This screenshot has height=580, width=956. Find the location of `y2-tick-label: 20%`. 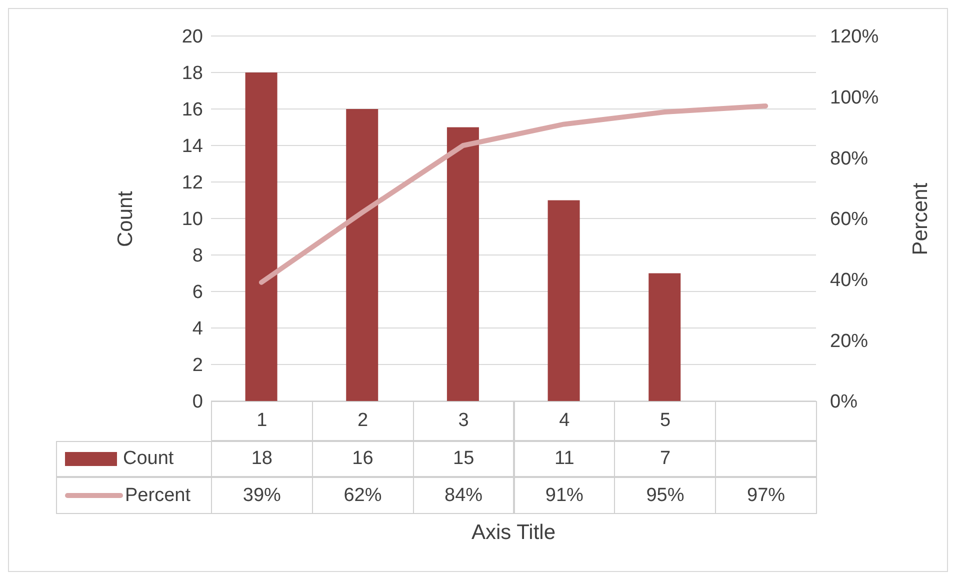

y2-tick-label: 20% is located at coordinates (849, 341).